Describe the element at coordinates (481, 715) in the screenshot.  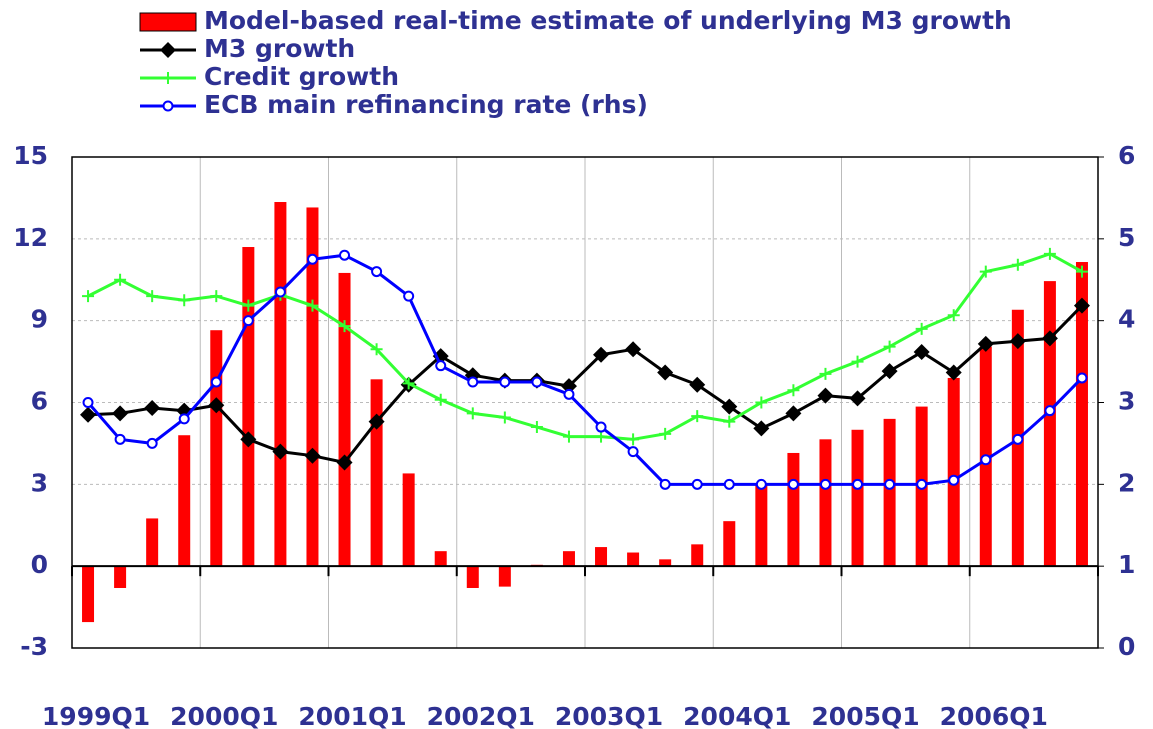
I see `x-tick-label: 2002Q1` at that location.